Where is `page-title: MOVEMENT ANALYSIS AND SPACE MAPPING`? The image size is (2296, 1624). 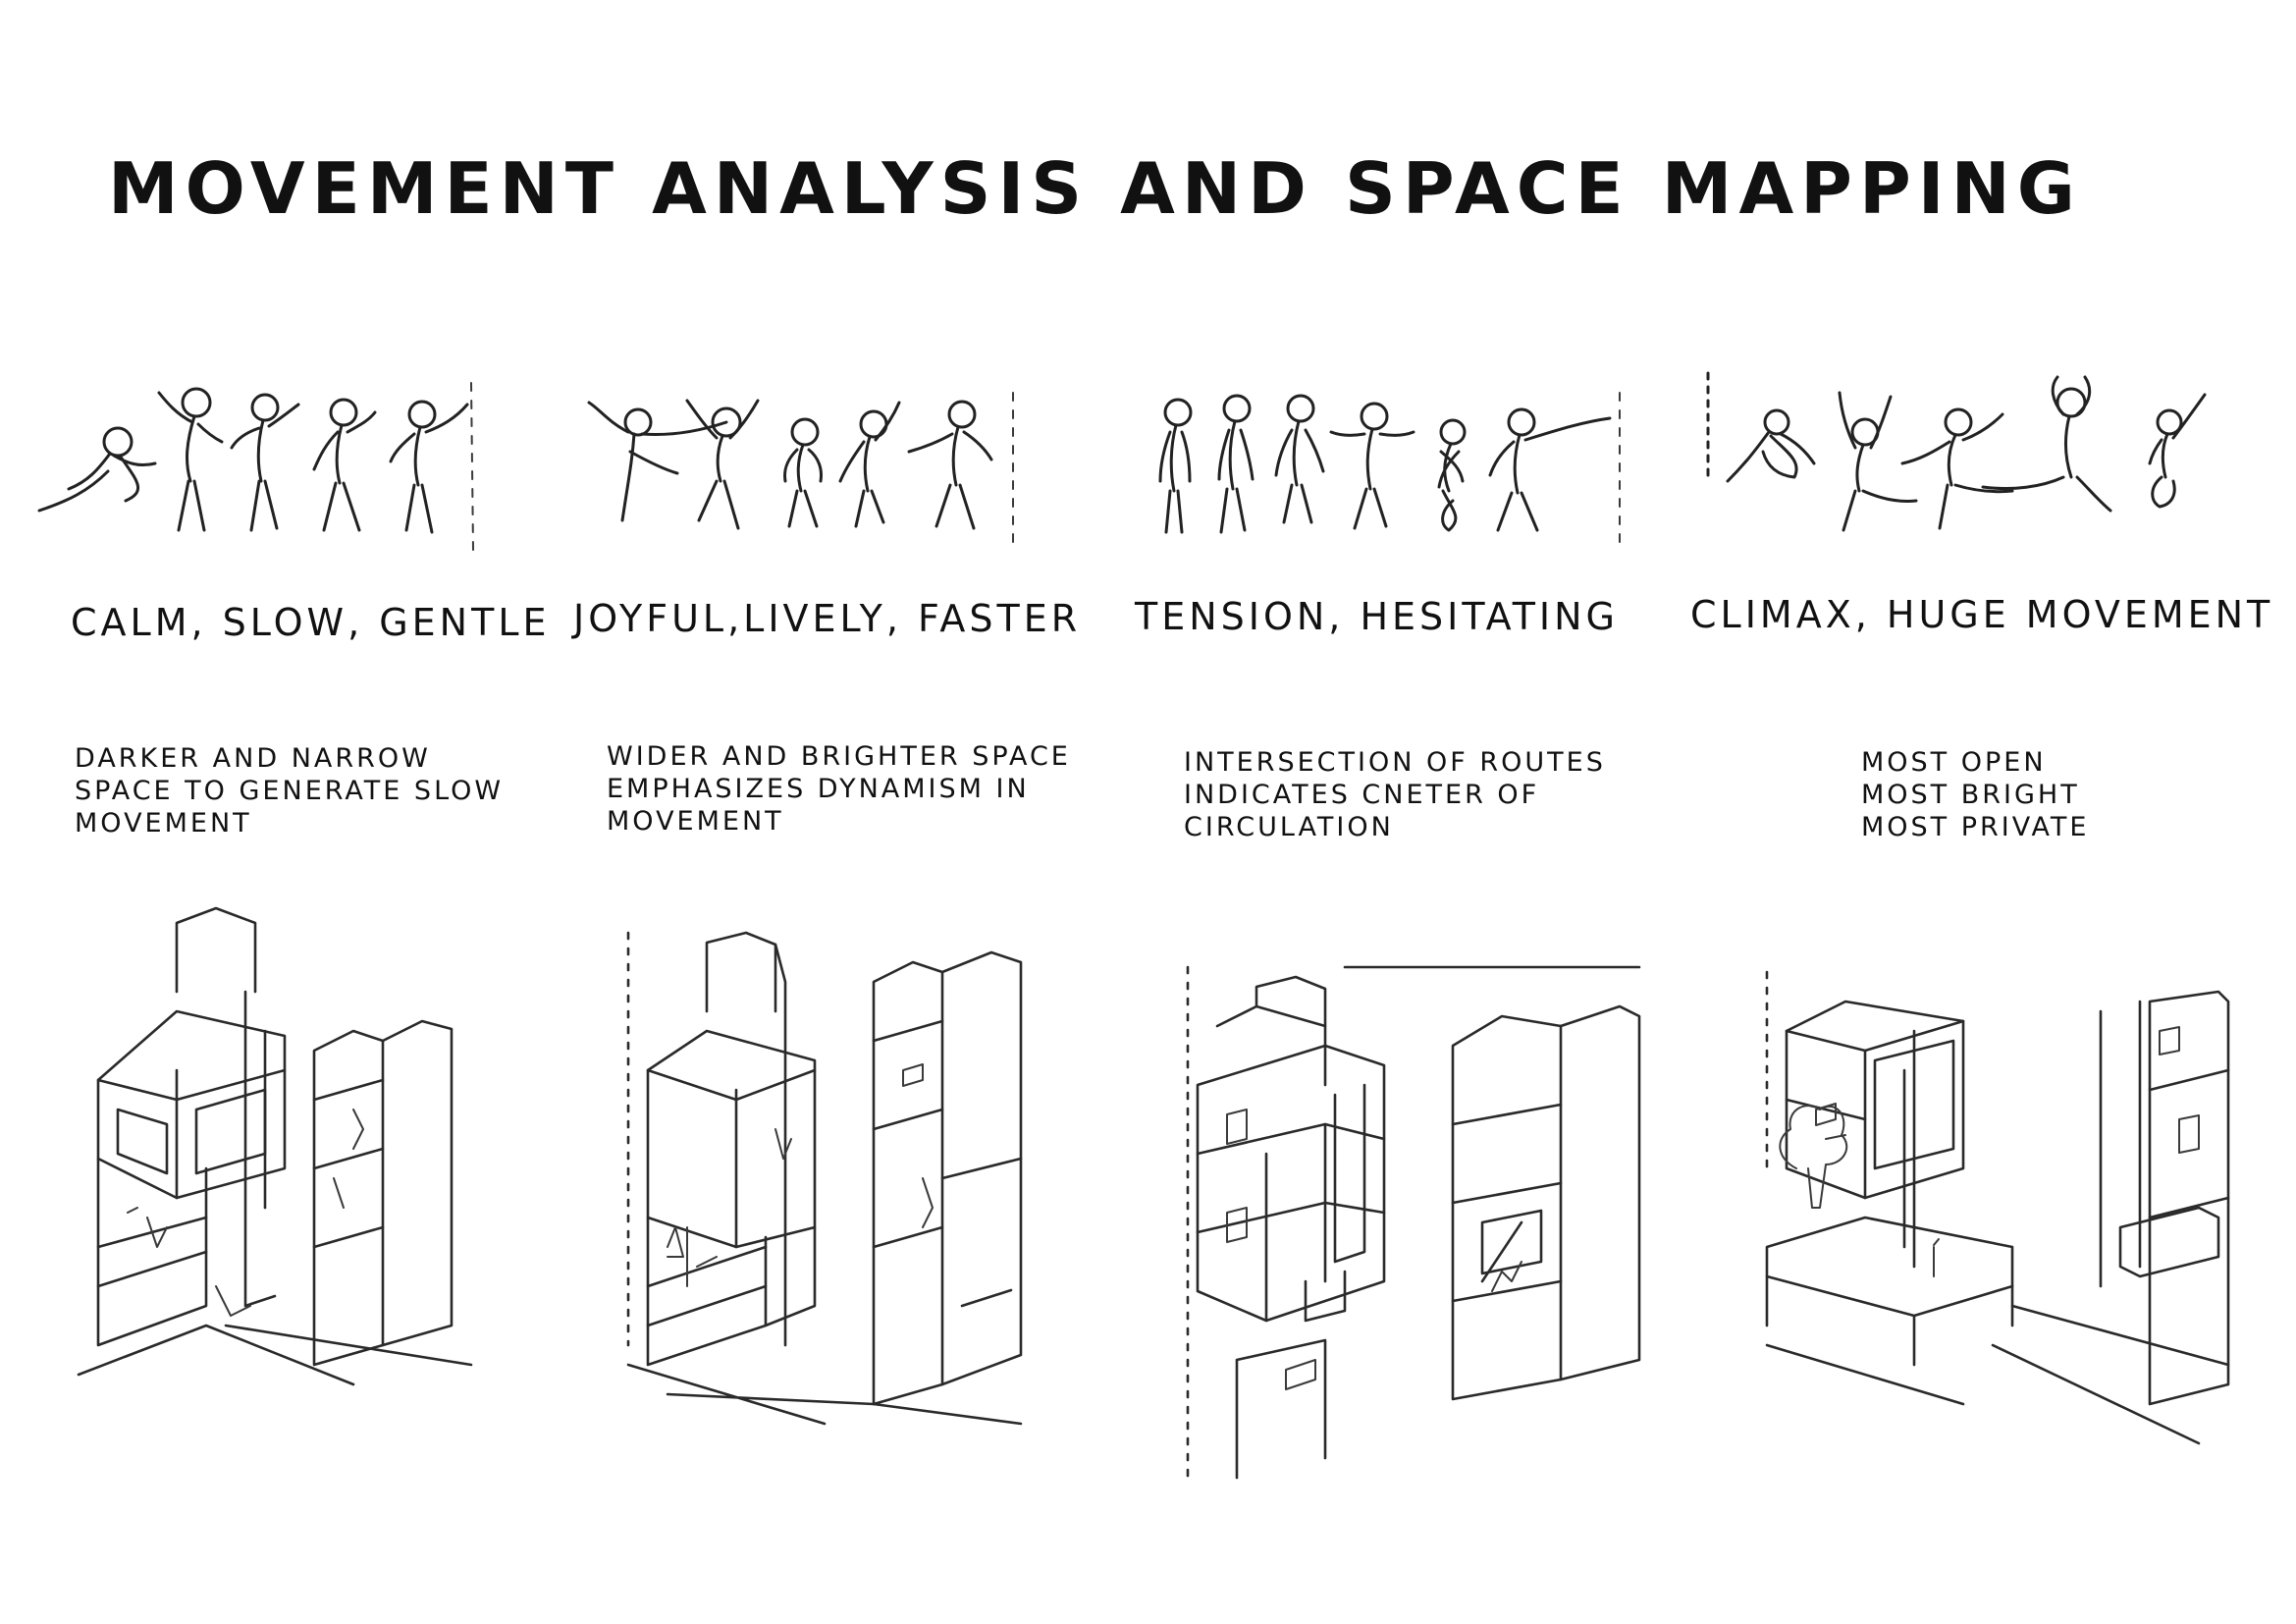
page-title: MOVEMENT ANALYSIS AND SPACE MAPPING is located at coordinates (1095, 188).